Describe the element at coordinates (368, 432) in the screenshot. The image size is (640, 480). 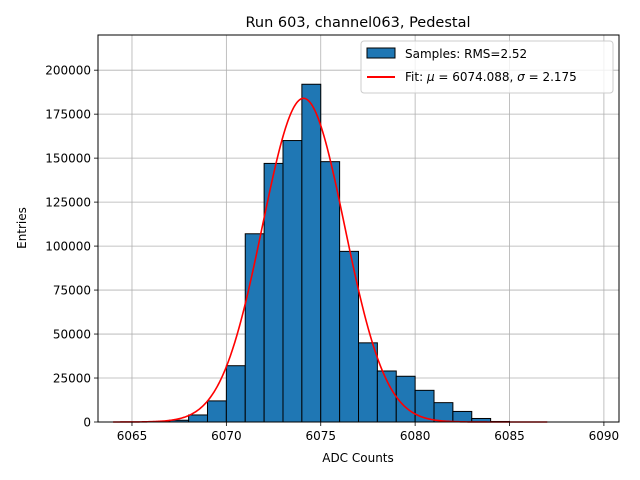
I see `x-axis-ticks: 6065 6070 6075 6080 6085 6090` at that location.